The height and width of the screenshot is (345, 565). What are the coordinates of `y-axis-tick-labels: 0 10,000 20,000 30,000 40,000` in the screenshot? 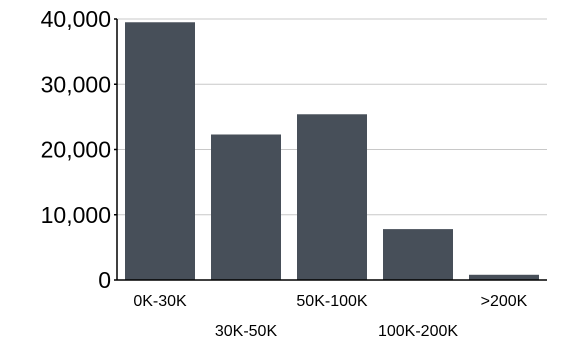 It's located at (76, 149).